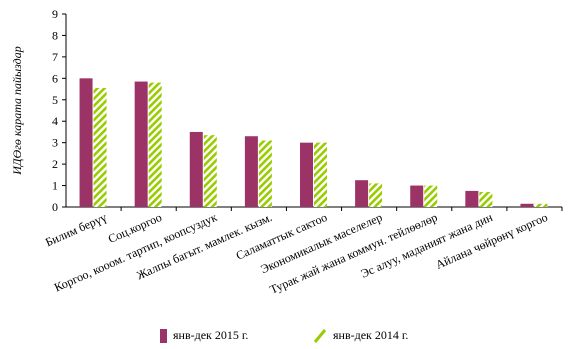 This screenshot has height=349, width=573. I want to click on y-axis-title: ИДӨгө карата пайыздар, so click(17, 111).